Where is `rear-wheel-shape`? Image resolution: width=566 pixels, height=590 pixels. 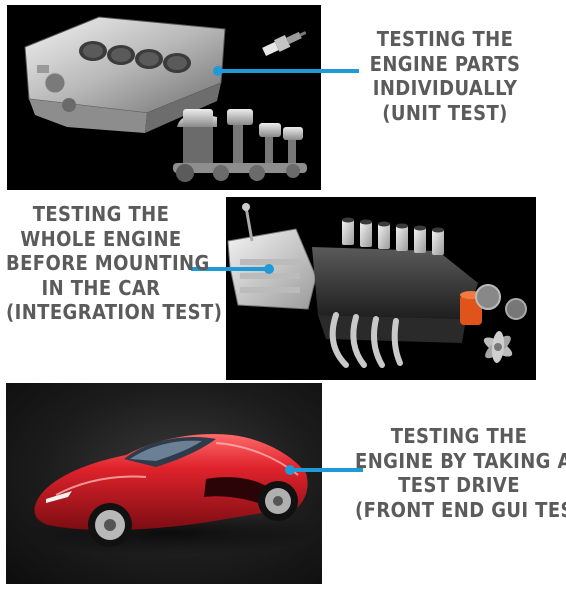 rear-wheel-shape is located at coordinates (278, 501).